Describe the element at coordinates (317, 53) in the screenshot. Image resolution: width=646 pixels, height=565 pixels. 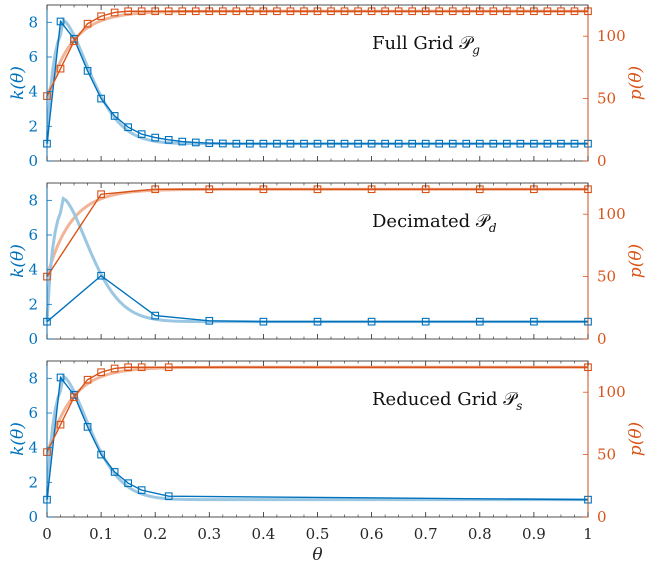
I see `p-series` at that location.